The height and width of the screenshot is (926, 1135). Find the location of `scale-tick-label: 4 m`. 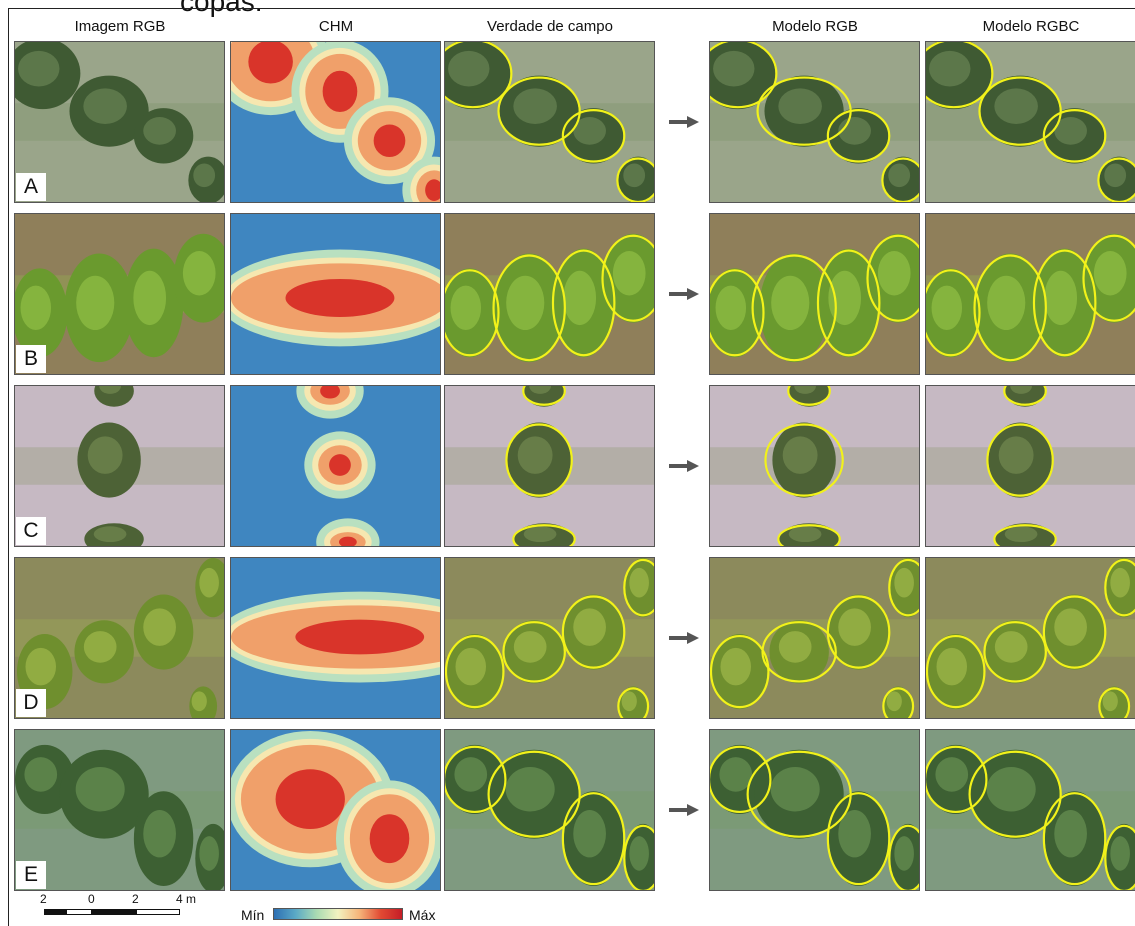

scale-tick-label: 4 m is located at coordinates (186, 899).